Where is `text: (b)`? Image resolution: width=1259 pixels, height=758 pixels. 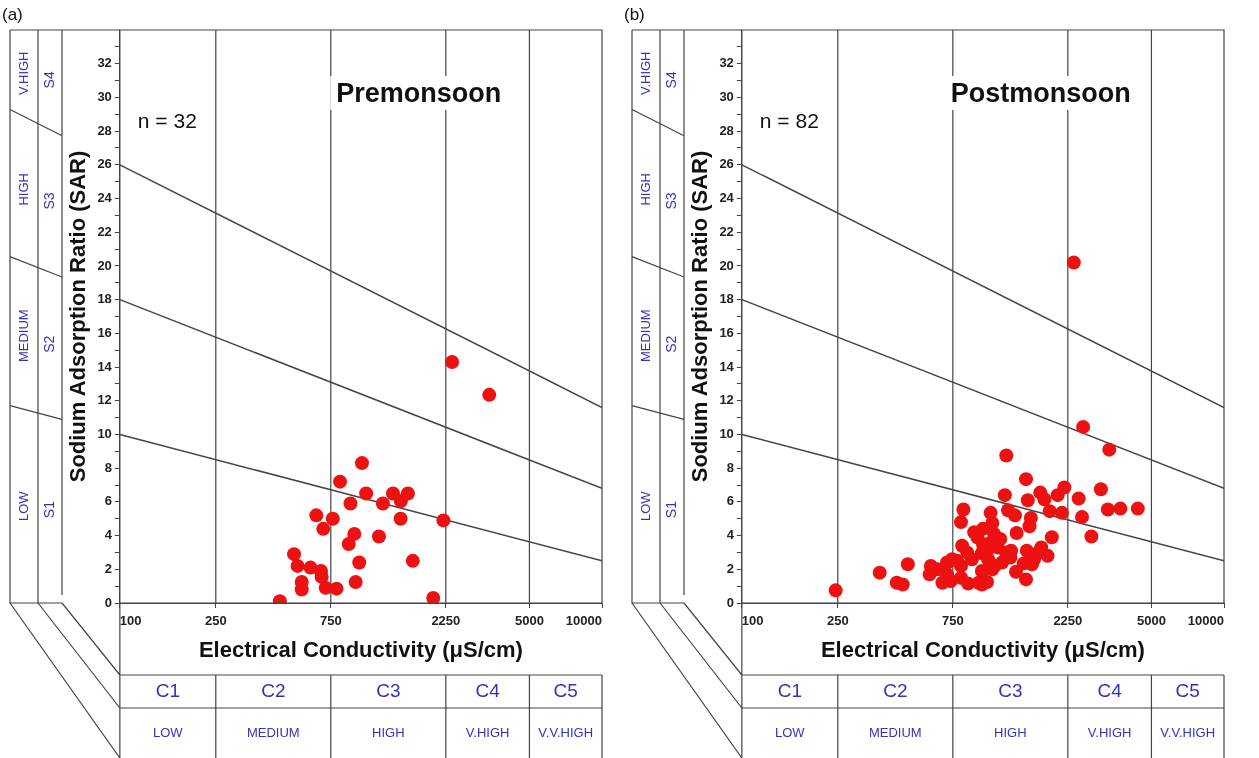
text: (b) is located at coordinates (634, 14).